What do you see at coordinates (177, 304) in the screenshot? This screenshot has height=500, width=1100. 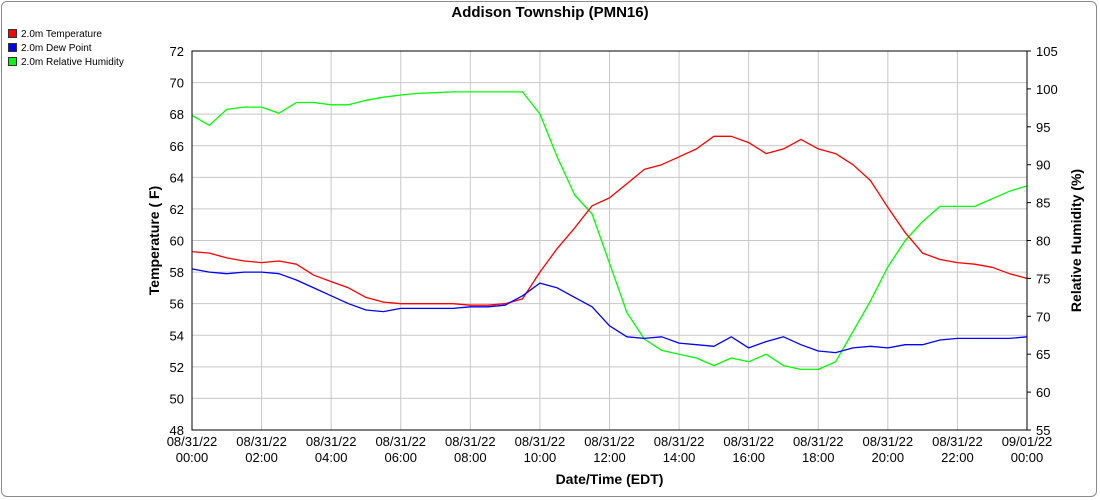 I see `y-tick-label: 56` at bounding box center [177, 304].